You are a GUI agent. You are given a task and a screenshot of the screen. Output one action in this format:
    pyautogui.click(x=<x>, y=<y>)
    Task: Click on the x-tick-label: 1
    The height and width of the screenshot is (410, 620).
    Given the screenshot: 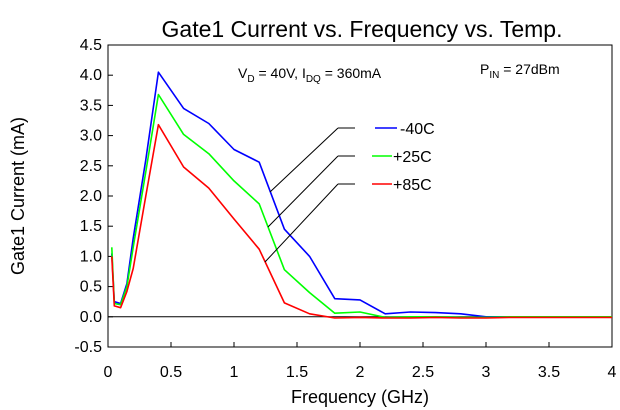 What is the action you would take?
    pyautogui.click(x=234, y=372)
    